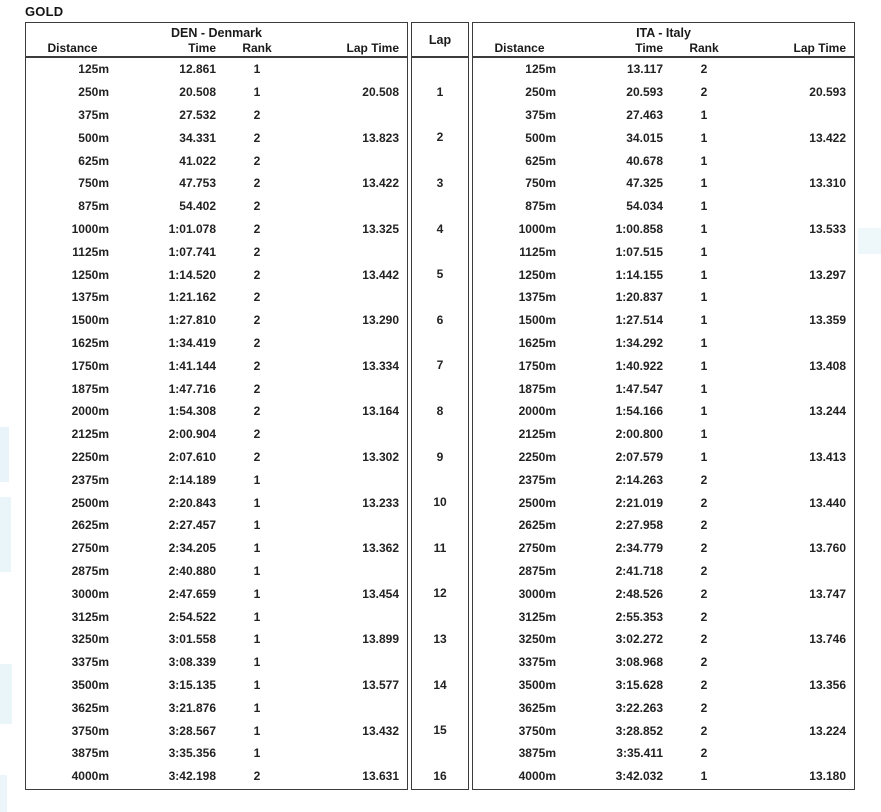 The image size is (881, 812). What do you see at coordinates (440, 502) in the screenshot?
I see `lap-number: 10` at bounding box center [440, 502].